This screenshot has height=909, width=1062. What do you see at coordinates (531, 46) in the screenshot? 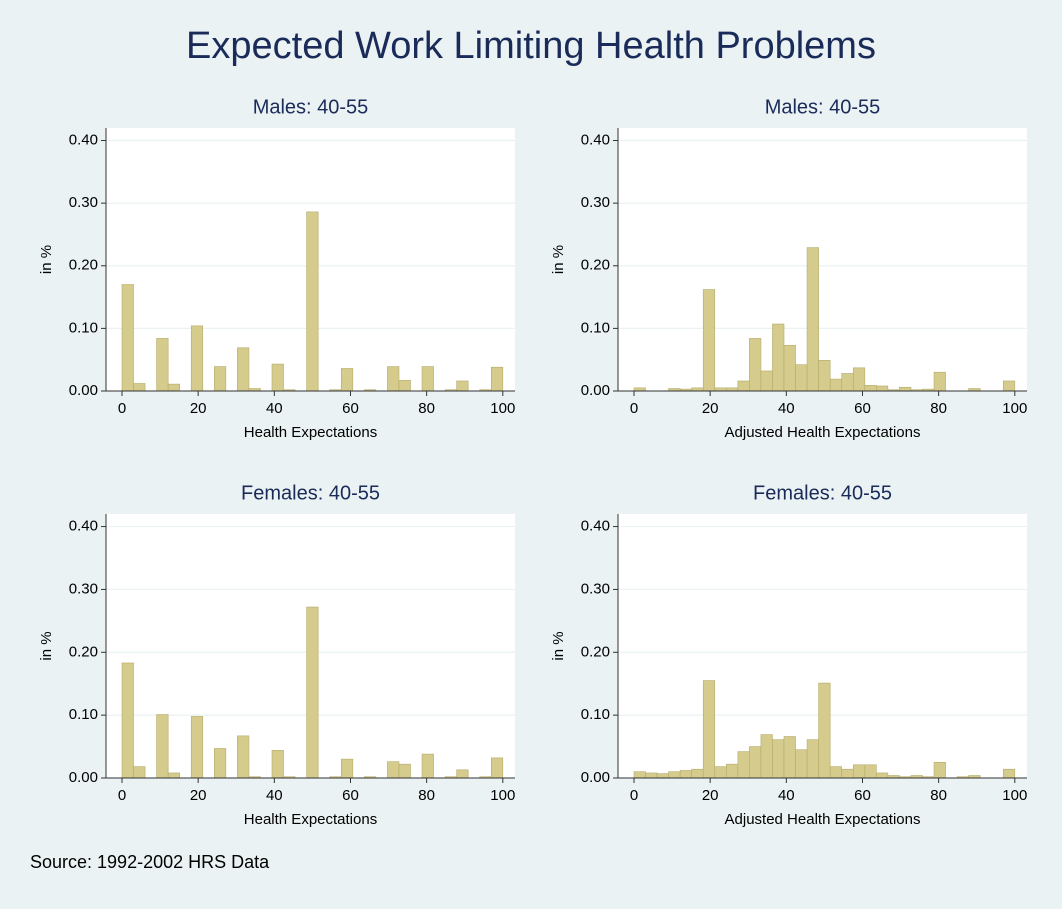
I see `main-title: Expected Work Limiting Health Problems` at bounding box center [531, 46].